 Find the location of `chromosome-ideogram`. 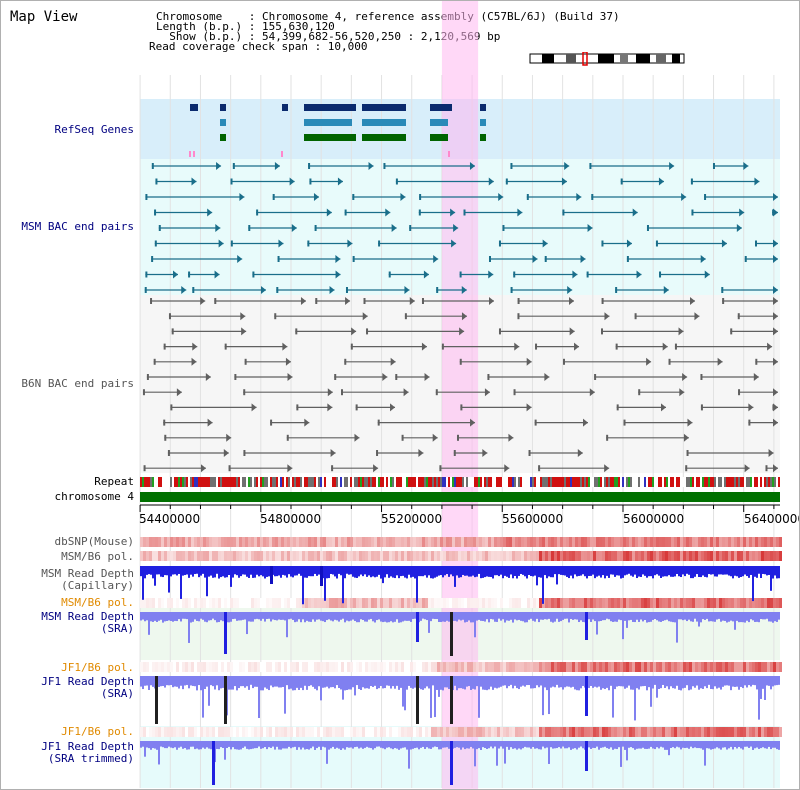

chromosome-ideogram is located at coordinates (607, 59).